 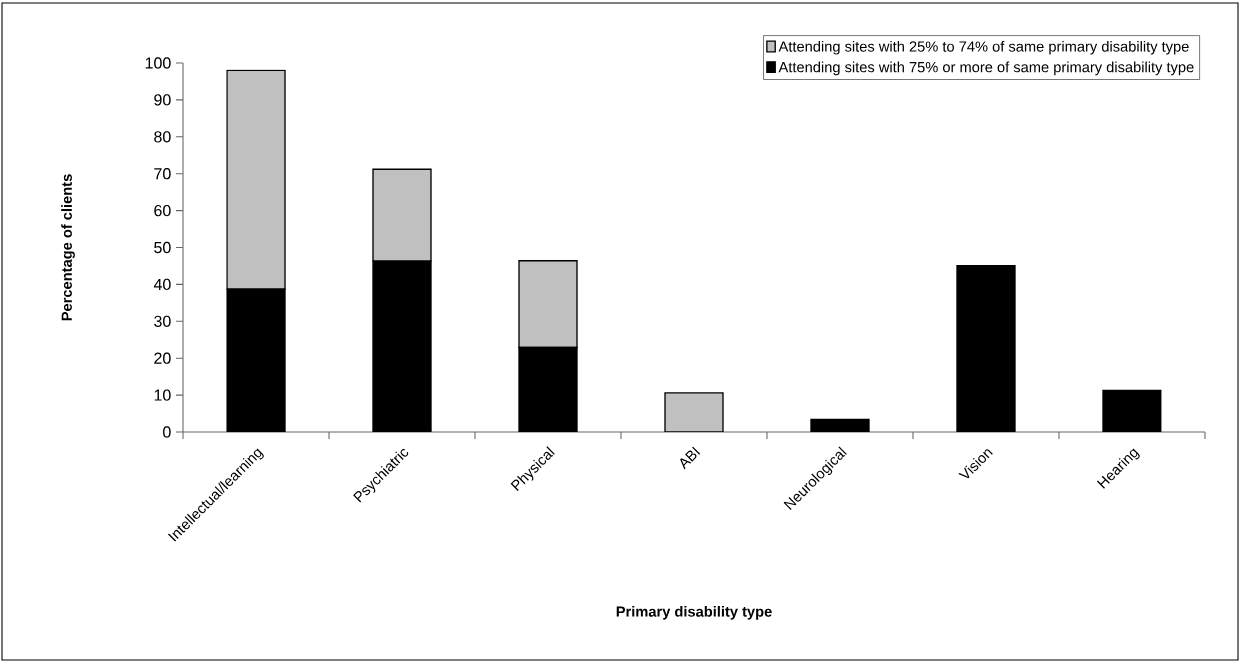 What do you see at coordinates (694, 612) in the screenshot?
I see `x-axis-title: Primary disability type` at bounding box center [694, 612].